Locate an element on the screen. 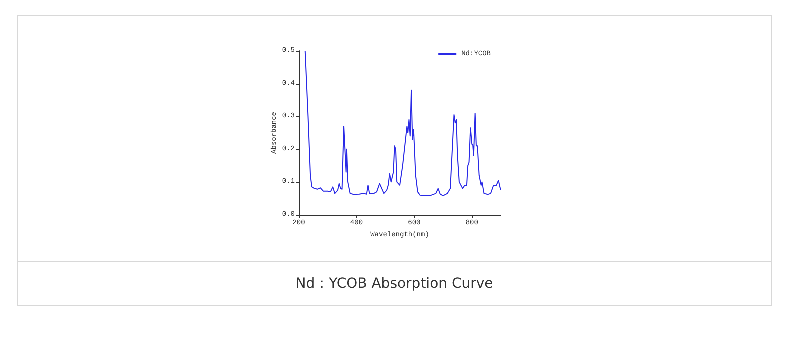 The image size is (800, 337). text: Nd：YCOB Absorption Curve is located at coordinates (395, 283).